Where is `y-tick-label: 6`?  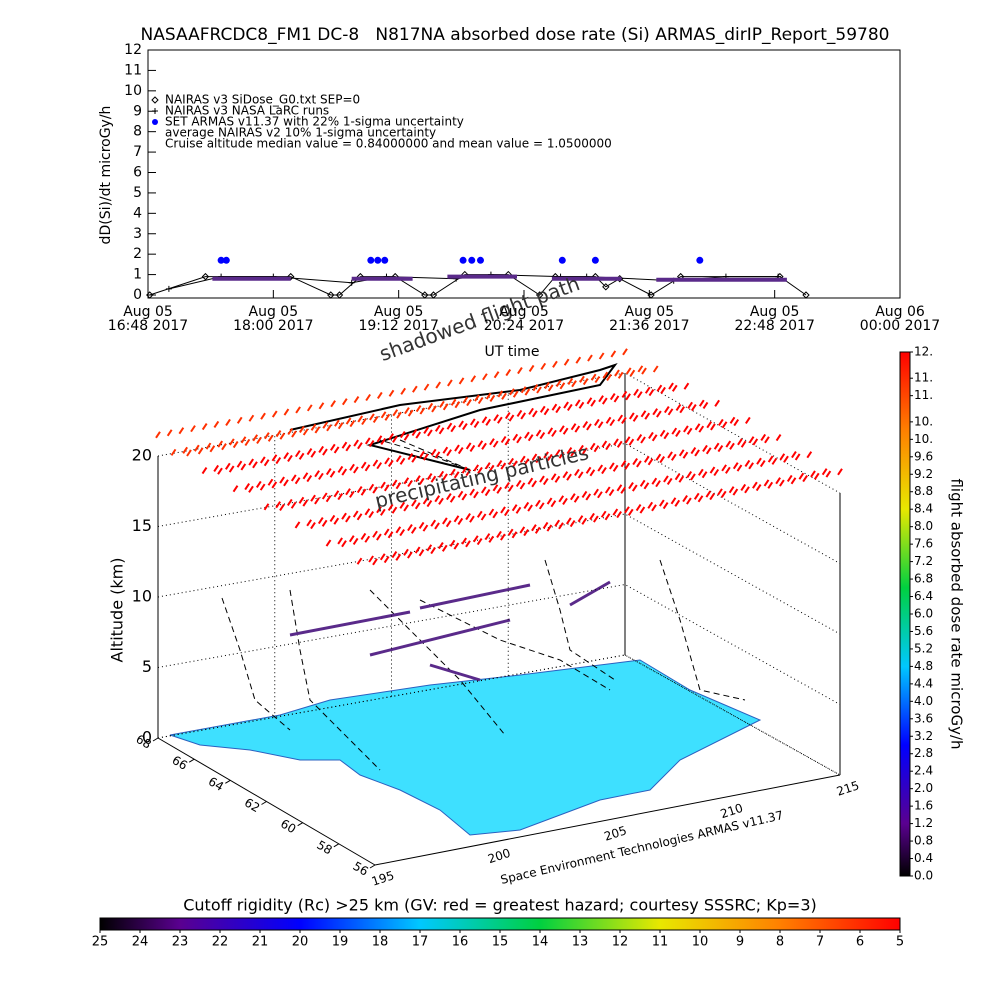
y-tick-label: 6 is located at coordinates (137, 173).